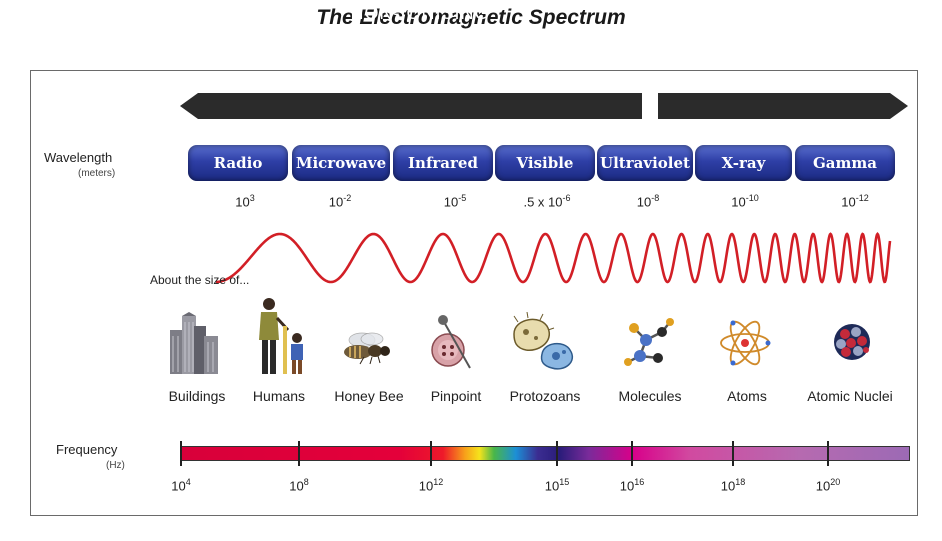 Image resolution: width=942 pixels, height=541 pixels. I want to click on object-label-atomic-nuclei: Atomic Nuclei, so click(850, 396).